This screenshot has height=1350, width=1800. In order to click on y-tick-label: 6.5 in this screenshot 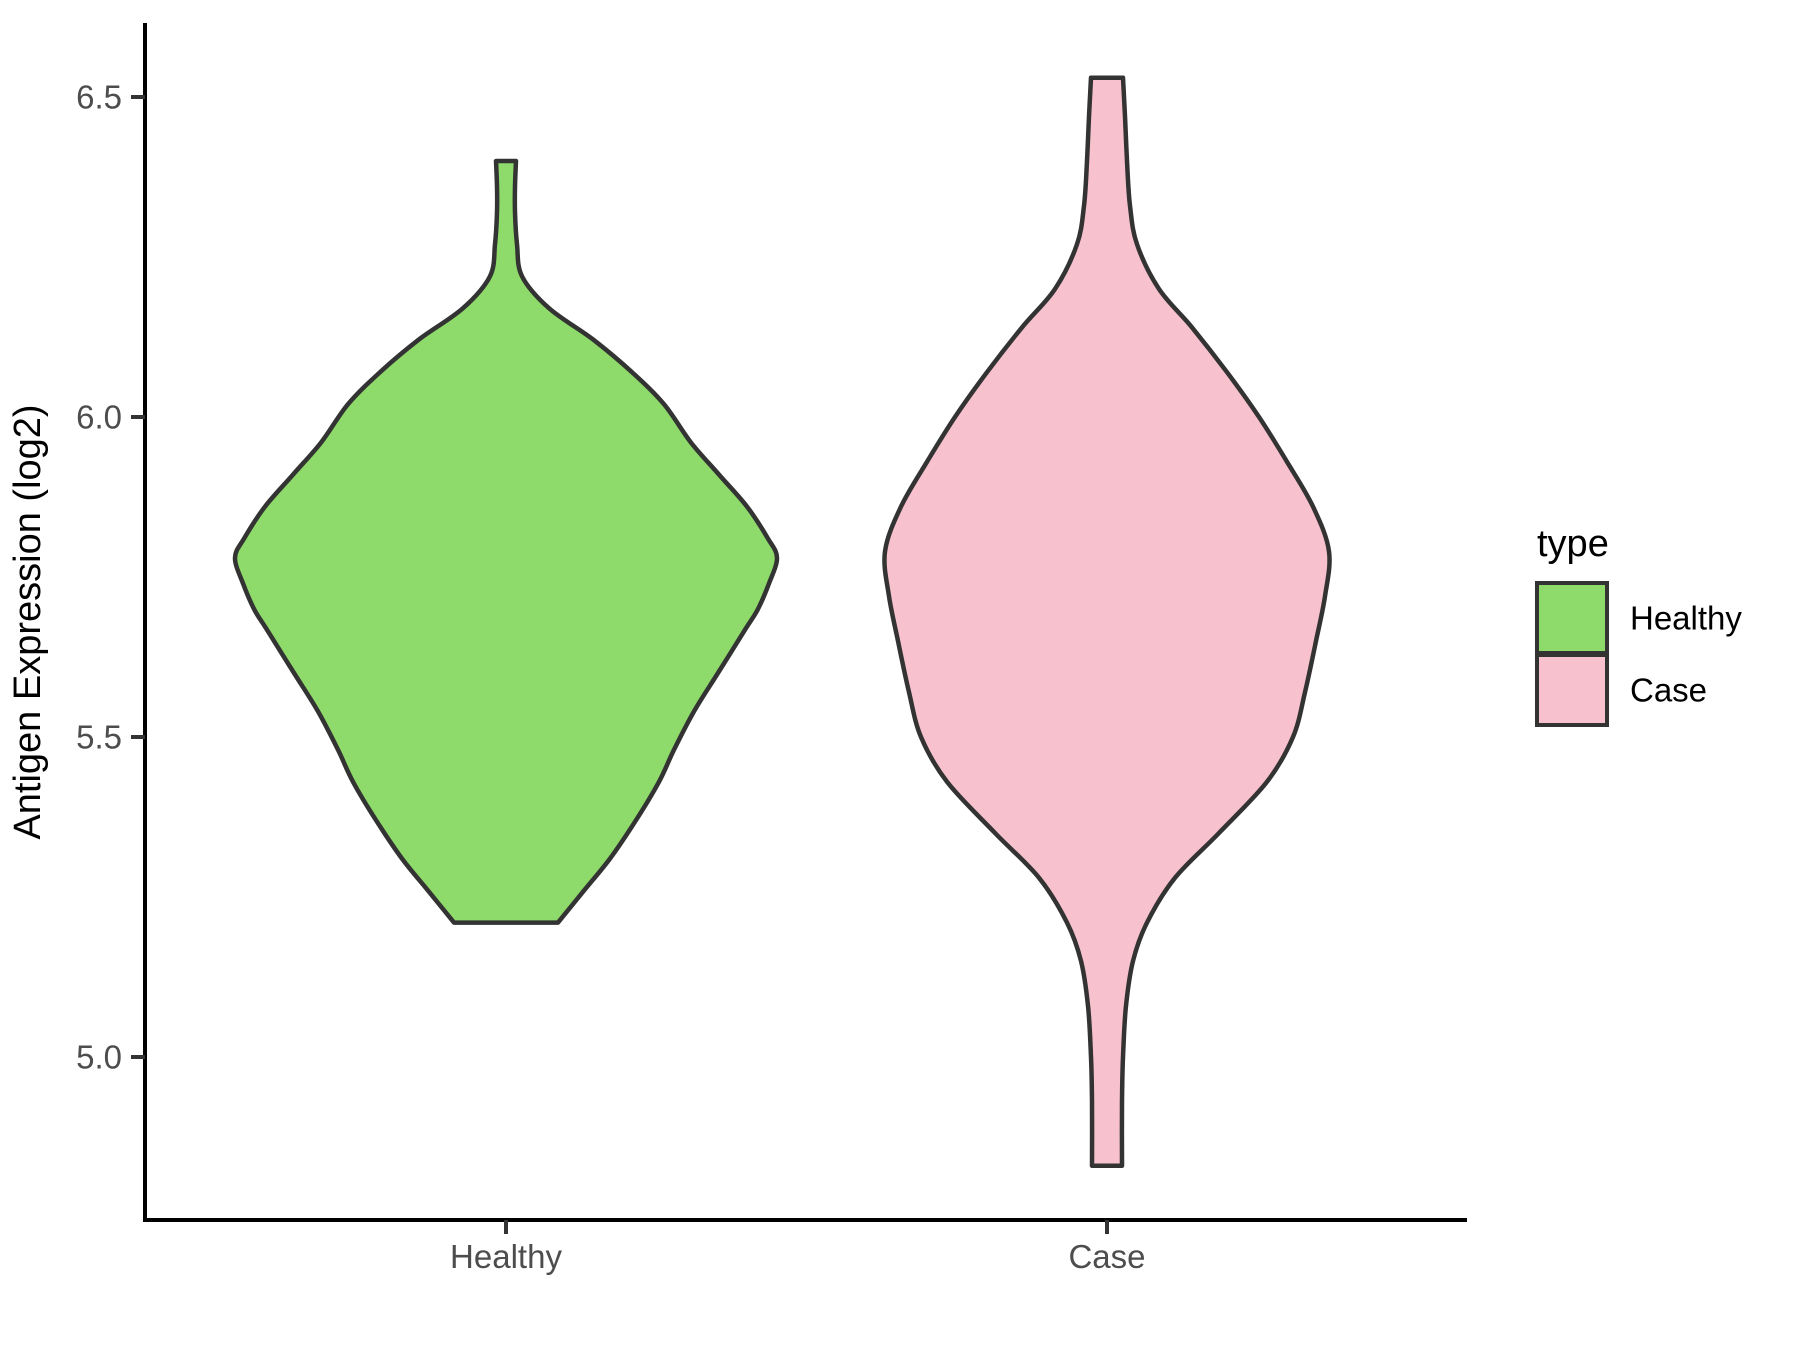, I will do `click(99, 97)`.